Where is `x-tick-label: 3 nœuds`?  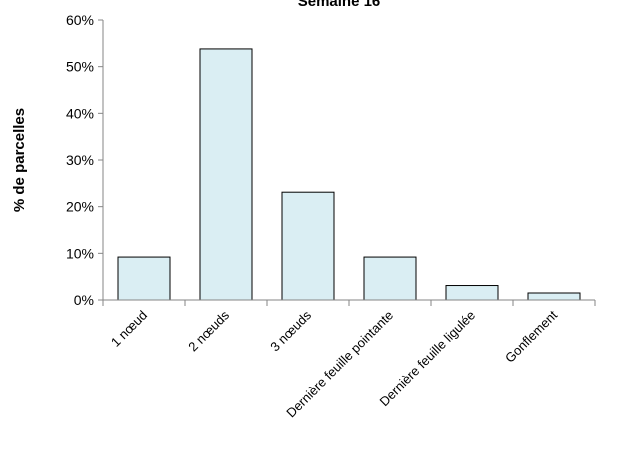
x-tick-label: 3 nœuds is located at coordinates (290, 330).